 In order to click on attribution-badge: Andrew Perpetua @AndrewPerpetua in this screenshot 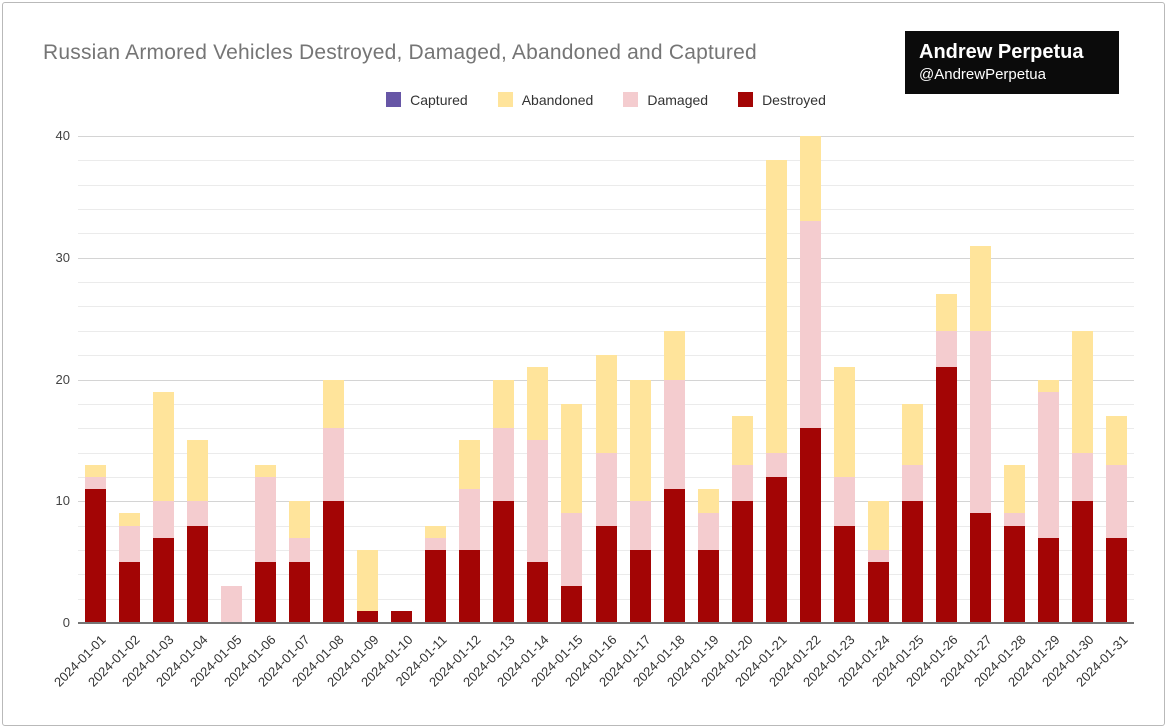, I will do `click(1012, 62)`.